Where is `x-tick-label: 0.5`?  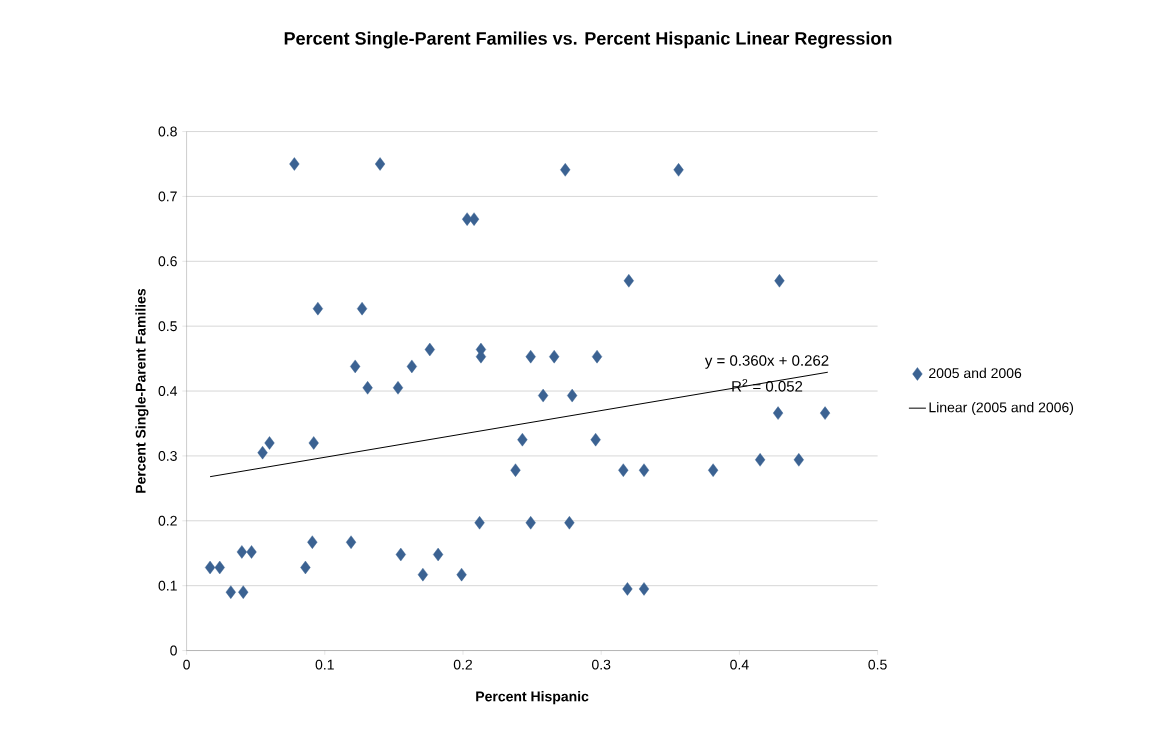 x-tick-label: 0.5 is located at coordinates (877, 664).